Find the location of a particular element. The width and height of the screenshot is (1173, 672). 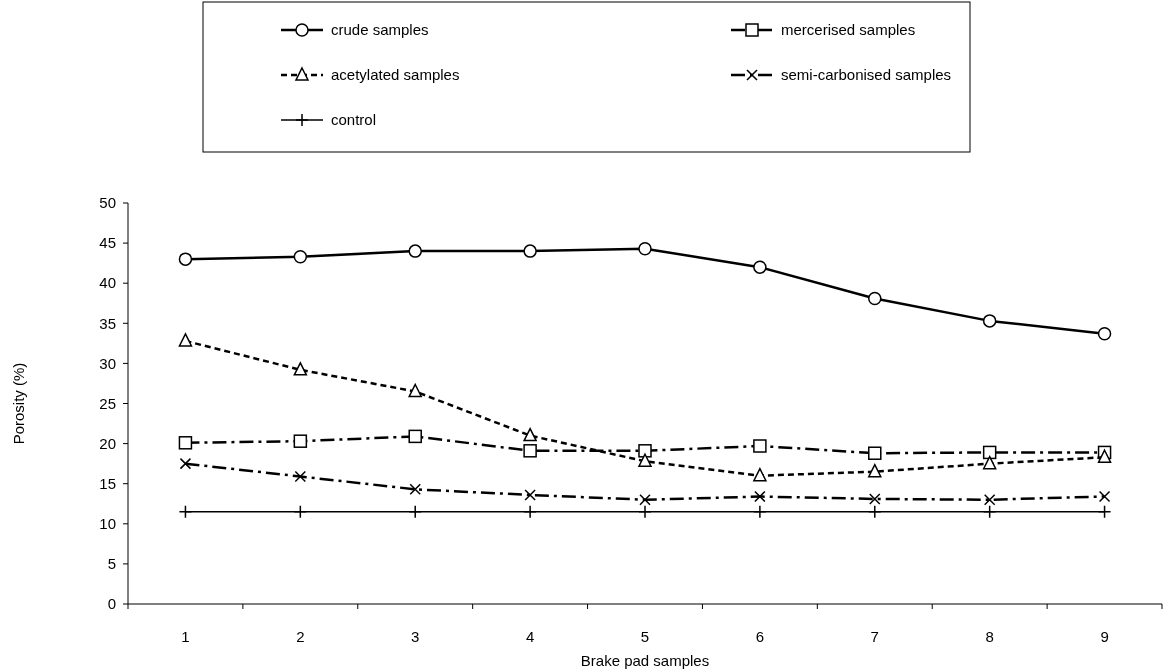

y-tick-label: 30 is located at coordinates (107, 363).